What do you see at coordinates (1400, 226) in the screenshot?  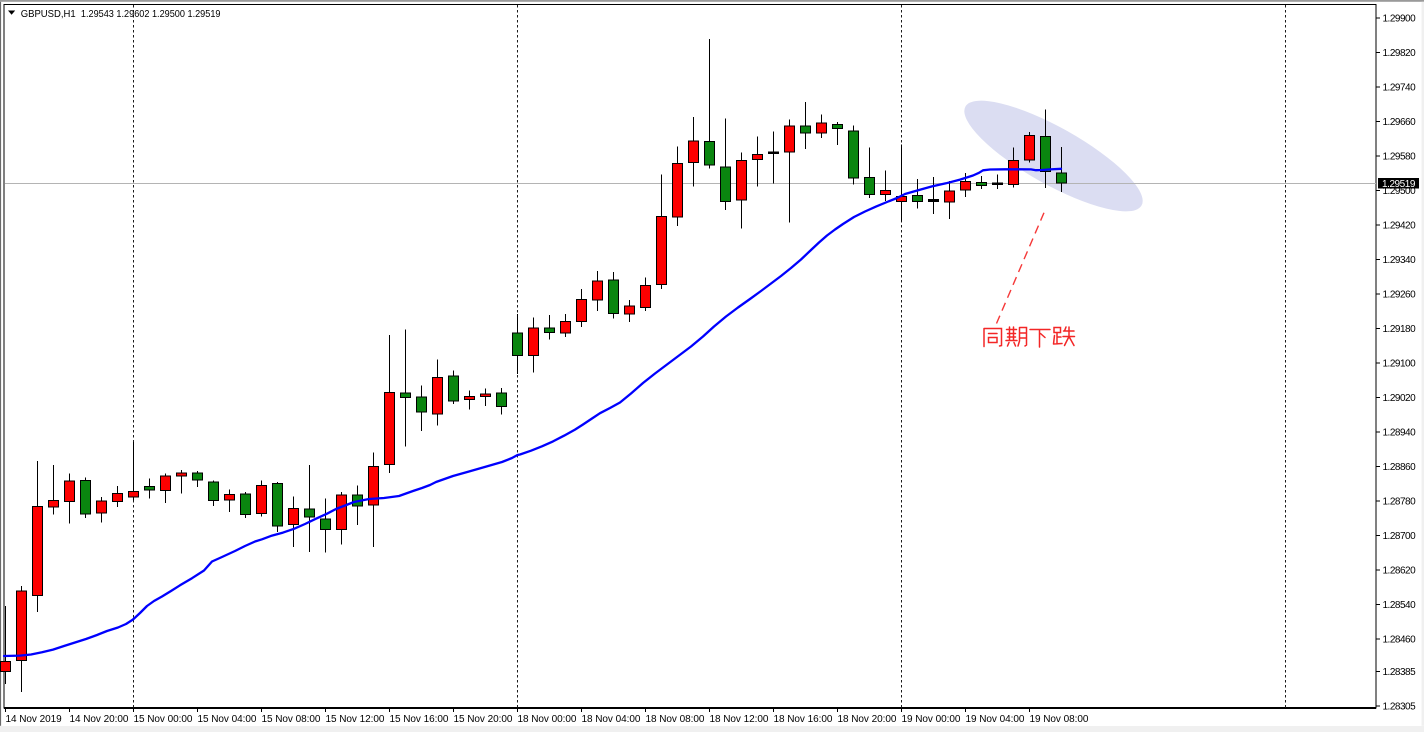 I see `svg-text: 1.29420` at bounding box center [1400, 226].